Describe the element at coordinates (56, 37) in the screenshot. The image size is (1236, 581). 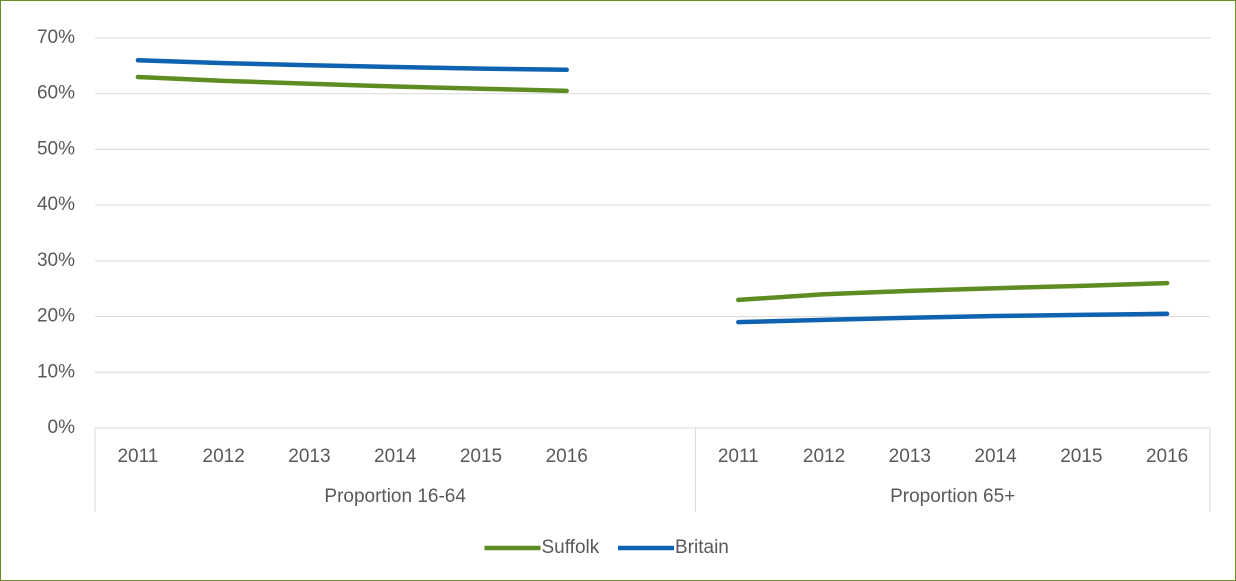
I see `y-tick-label: 70%` at that location.